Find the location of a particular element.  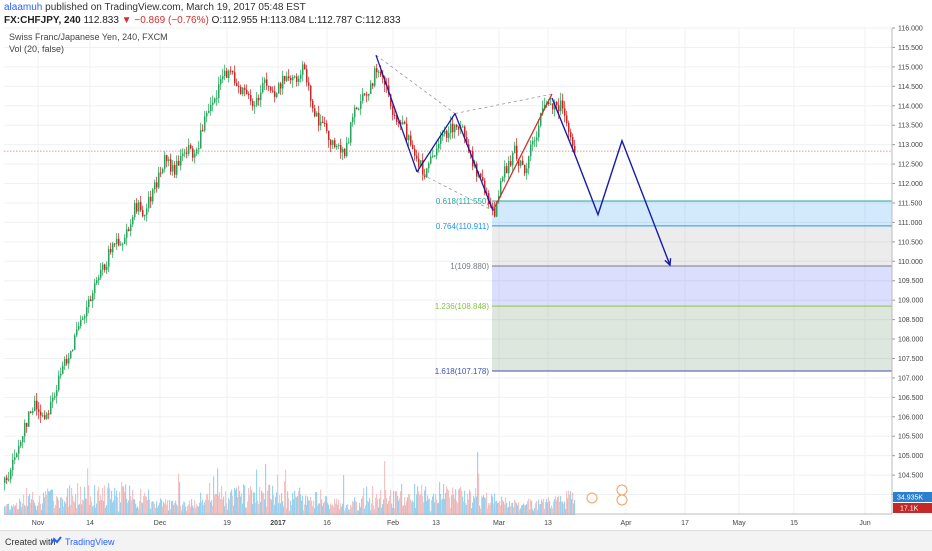

y-tick-label: 108.500 is located at coordinates (910, 320).